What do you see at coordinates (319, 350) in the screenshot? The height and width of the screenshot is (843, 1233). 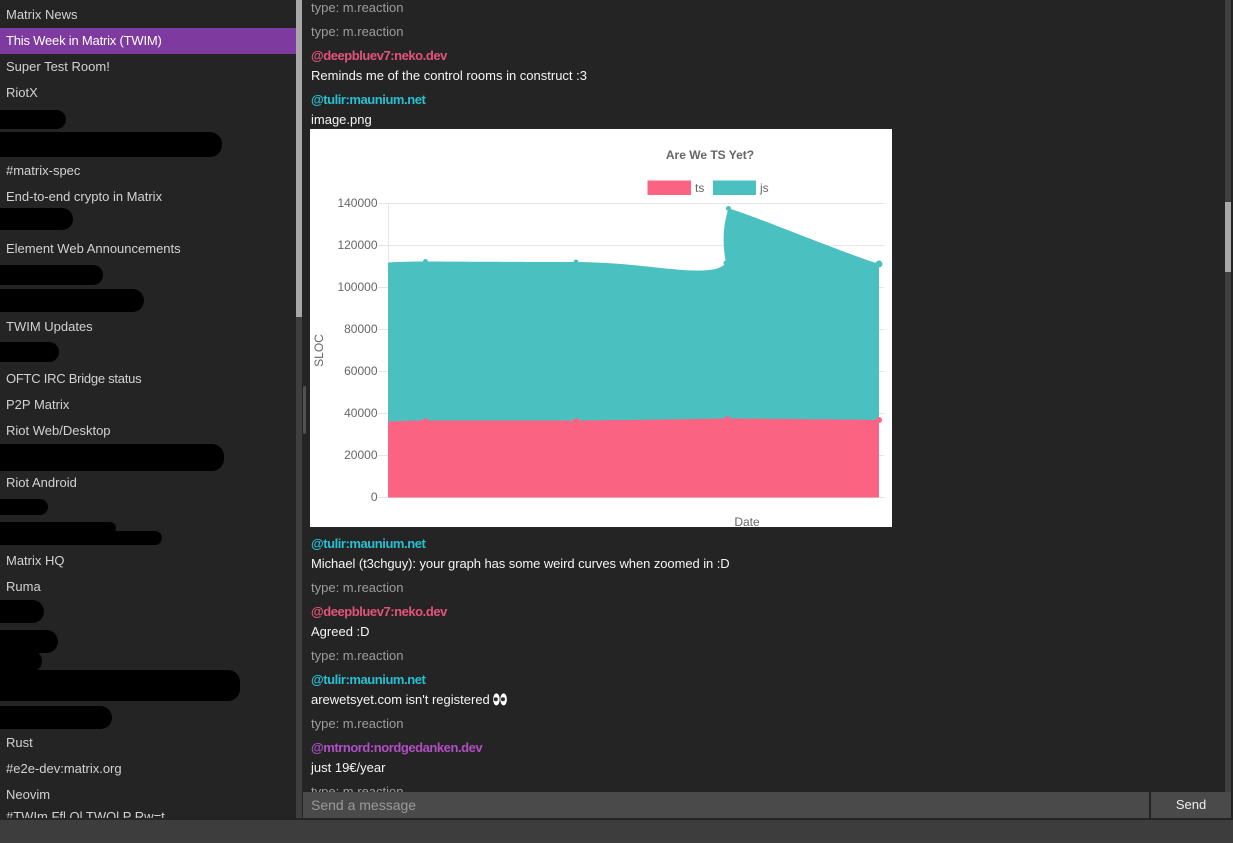 I see `svg-text: SLOC` at bounding box center [319, 350].